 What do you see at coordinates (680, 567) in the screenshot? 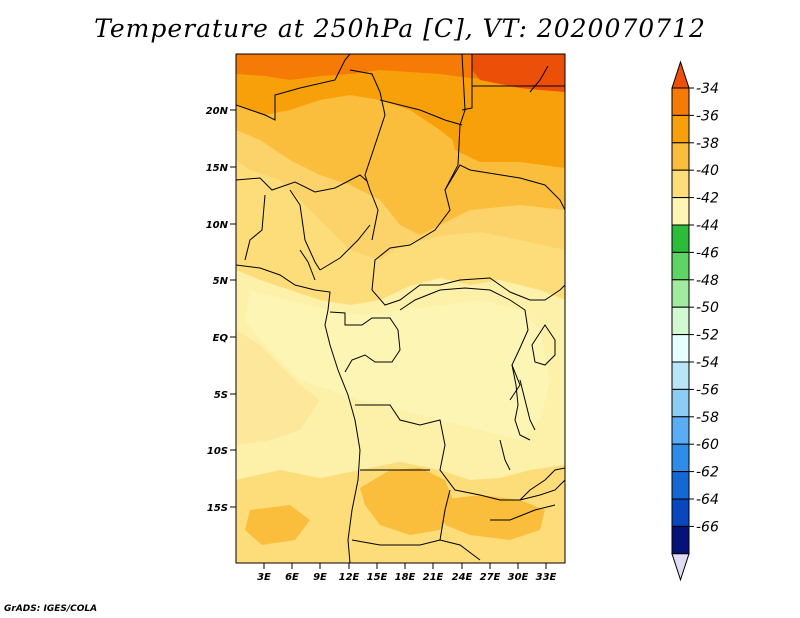
I see `colorbar-bottom-arrow` at bounding box center [680, 567].